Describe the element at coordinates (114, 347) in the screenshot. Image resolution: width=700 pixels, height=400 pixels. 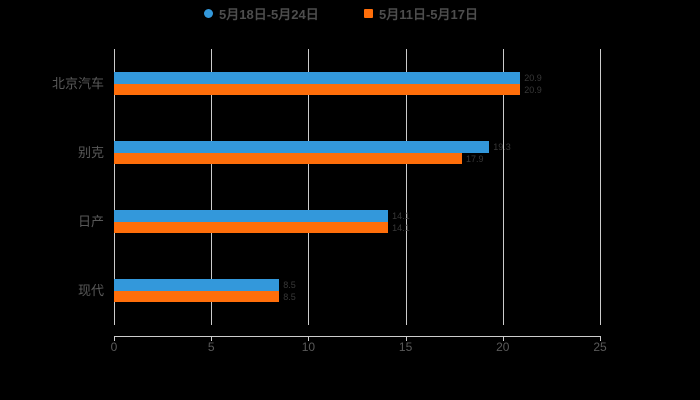
I see `x-tick-label-0: 0` at that location.